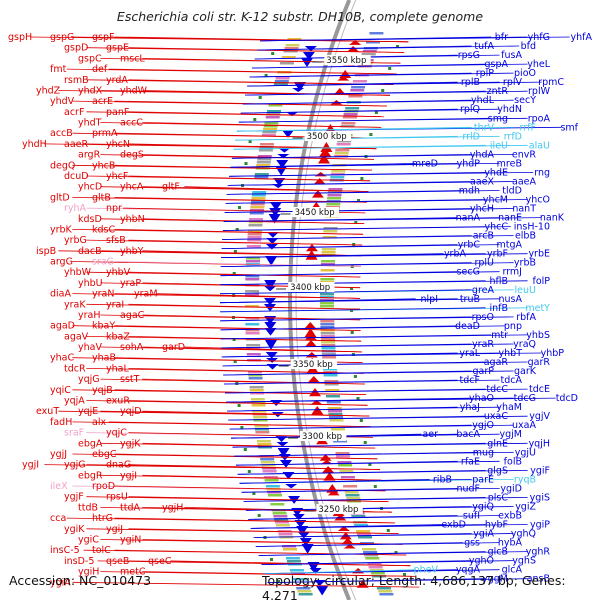  I want to click on gene-label-ygjj: ygjJ, so click(58, 454).